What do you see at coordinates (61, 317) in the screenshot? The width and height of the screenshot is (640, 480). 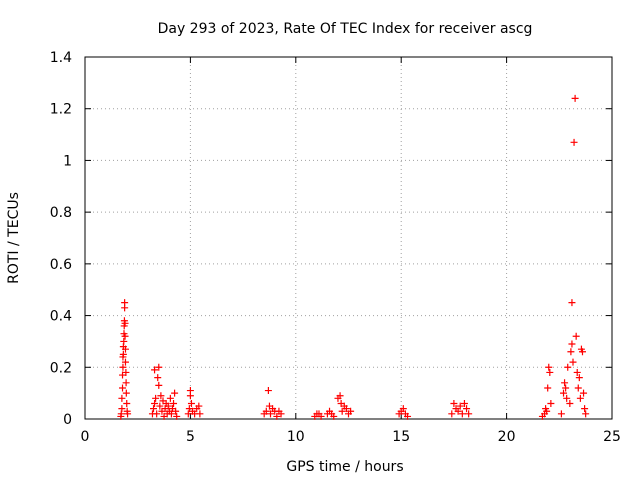 I see `y-tick-label: 0.4` at bounding box center [61, 317].